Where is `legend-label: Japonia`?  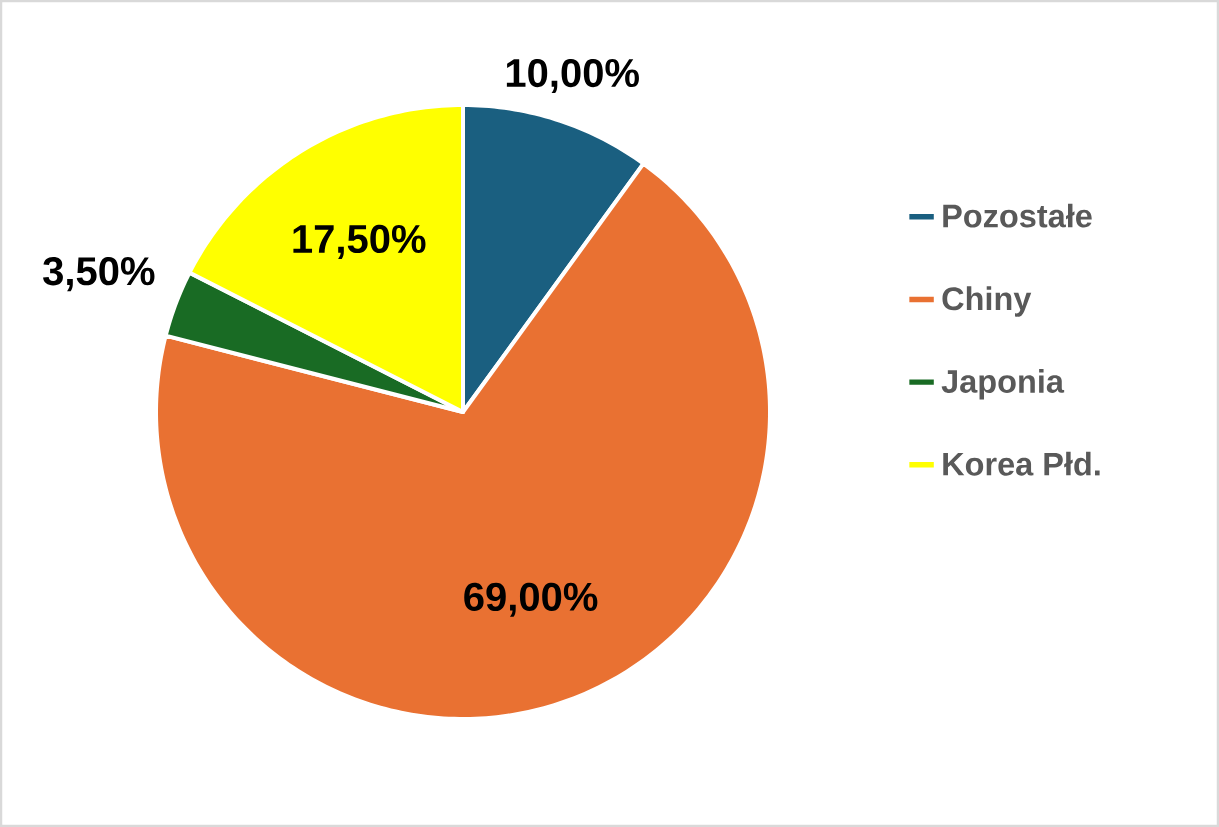
legend-label: Japonia is located at coordinates (1003, 384).